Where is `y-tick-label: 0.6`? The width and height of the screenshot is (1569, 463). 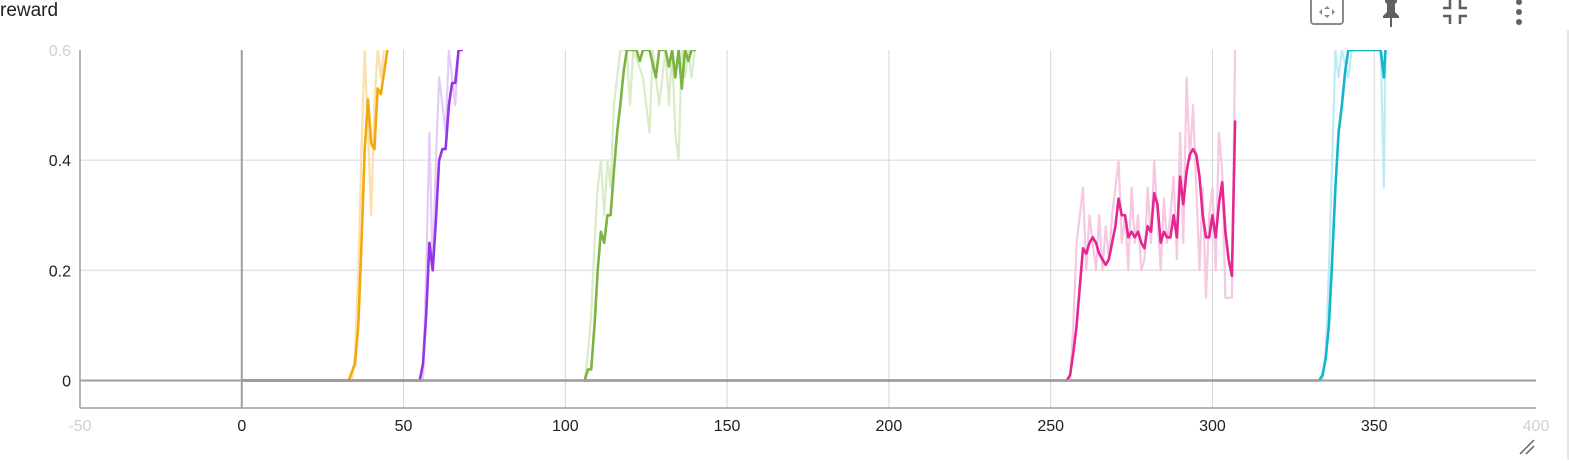
y-tick-label: 0.6 is located at coordinates (60, 51).